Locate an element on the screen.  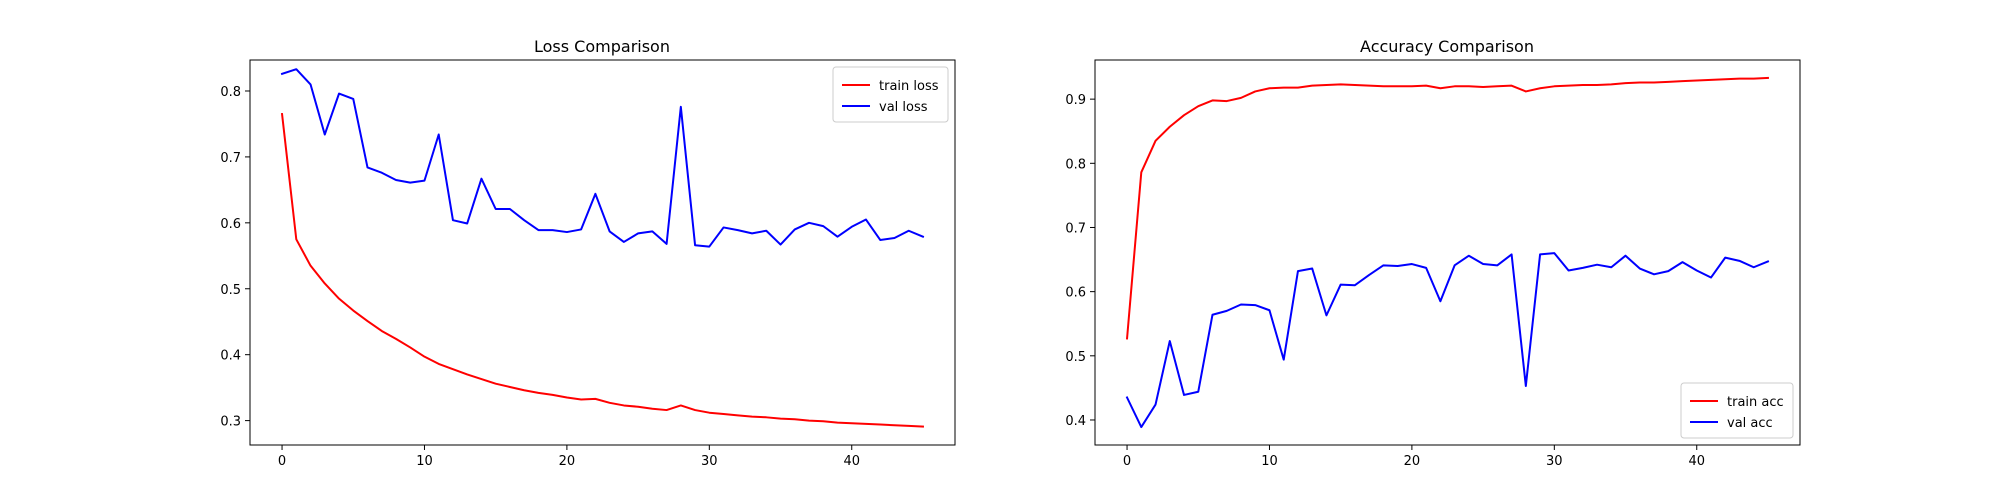
y-tick-label: 0.9 is located at coordinates (1075, 100).